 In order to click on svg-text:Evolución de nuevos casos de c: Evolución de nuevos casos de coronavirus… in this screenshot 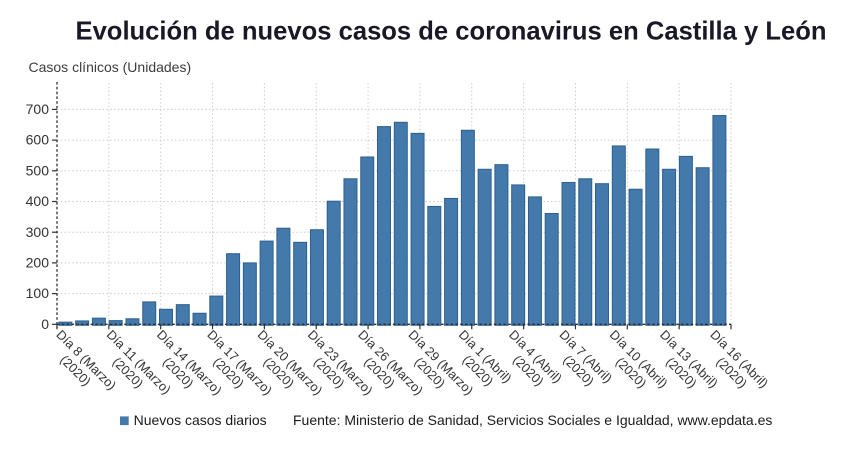, I will do `click(451, 32)`.